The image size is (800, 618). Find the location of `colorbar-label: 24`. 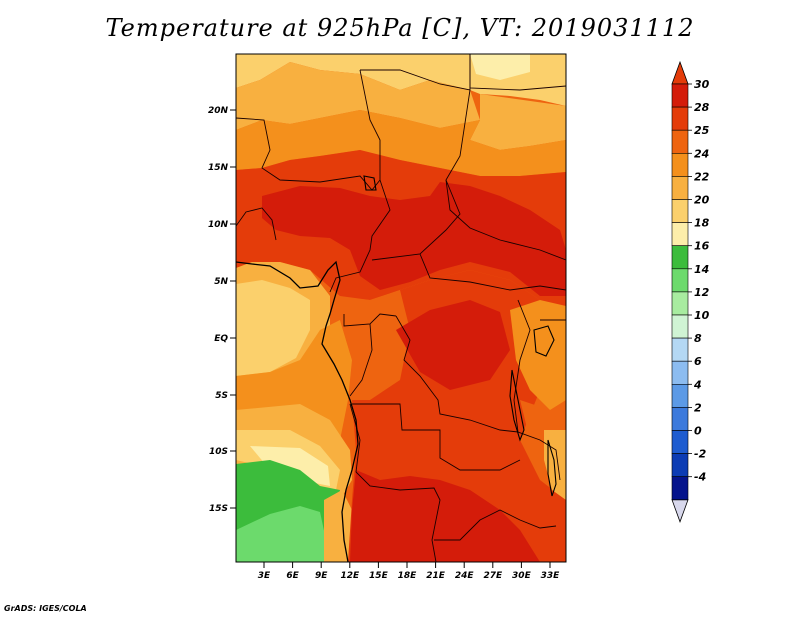

colorbar-label: 24 is located at coordinates (701, 153).